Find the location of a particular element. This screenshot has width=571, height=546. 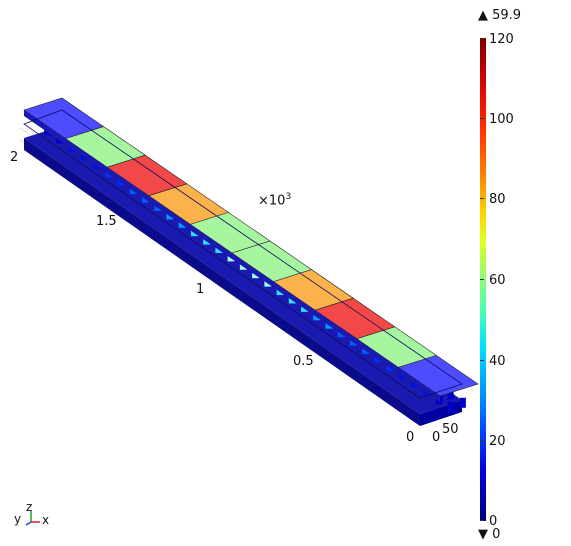

max-value-marker: ▲ 59.9 is located at coordinates (500, 15).